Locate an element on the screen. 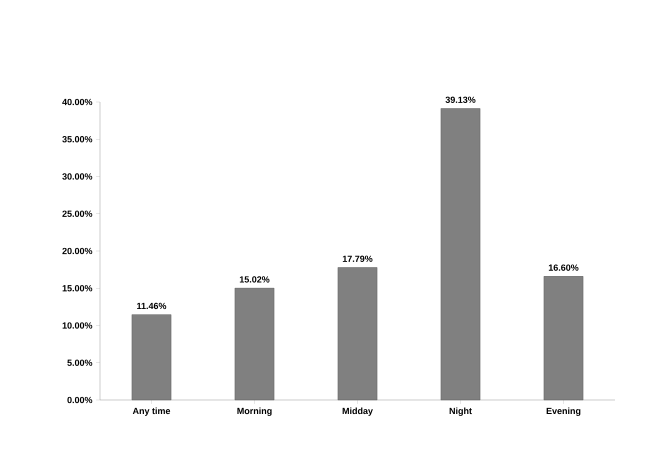 This screenshot has height=451, width=655. x-tick-label: Night is located at coordinates (461, 412).